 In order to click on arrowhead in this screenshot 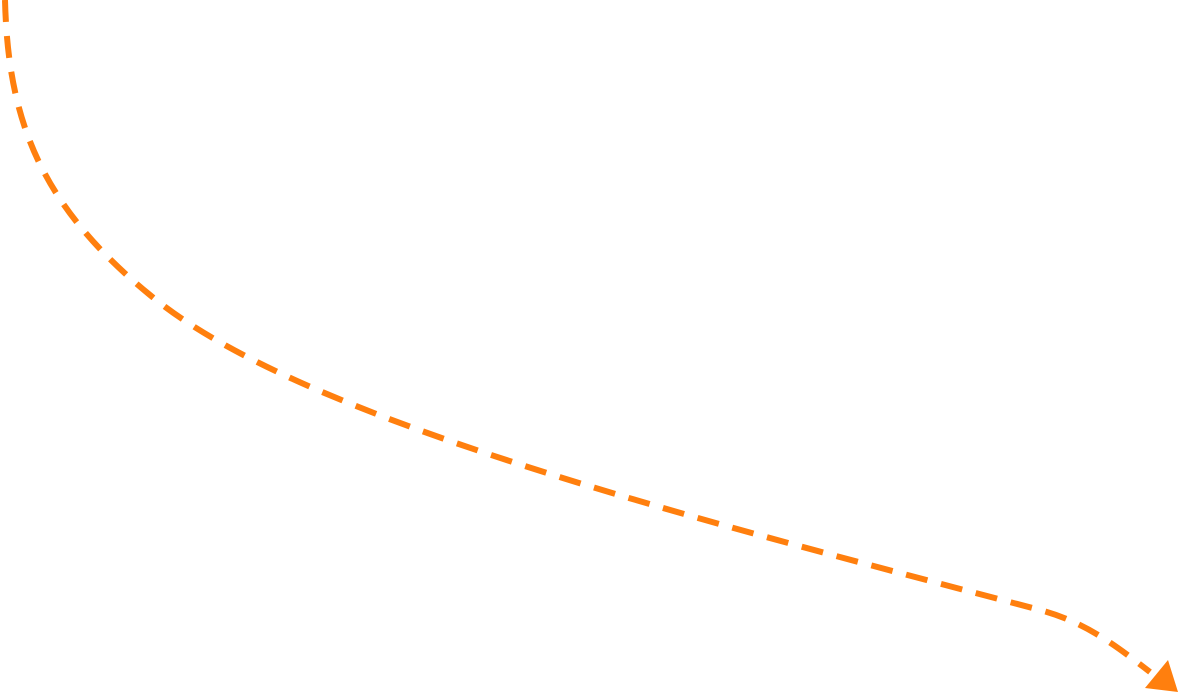, I will do `click(1161, 676)`.